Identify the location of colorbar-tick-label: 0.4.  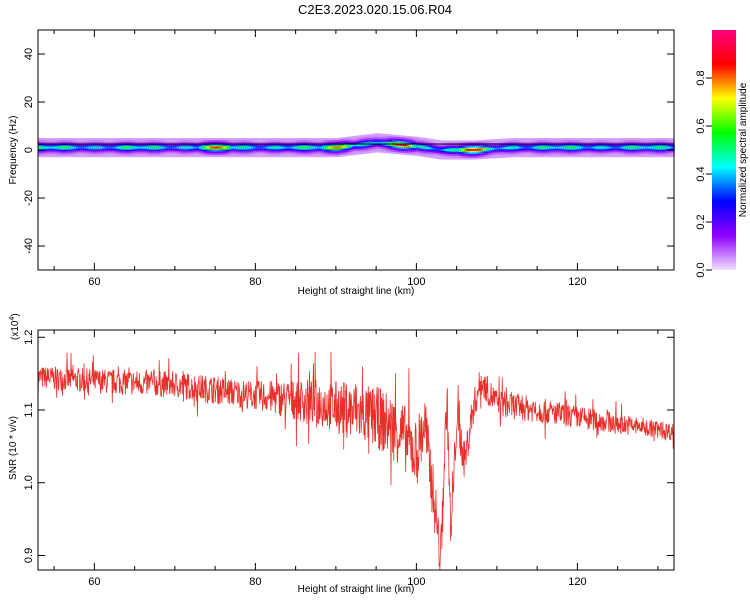
(701, 173).